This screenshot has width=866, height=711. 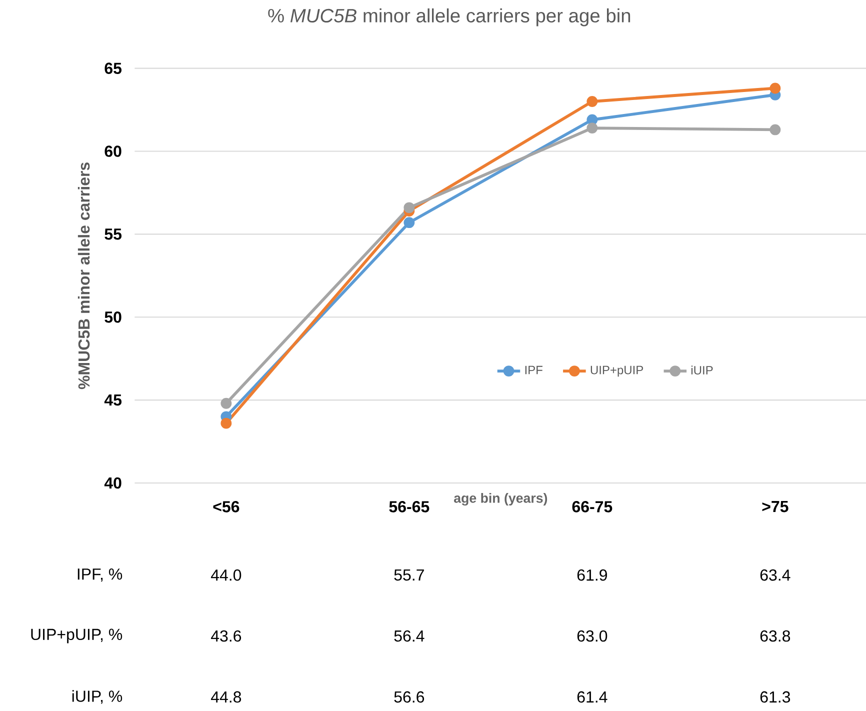 What do you see at coordinates (226, 506) in the screenshot?
I see `x-tick-label: <56` at bounding box center [226, 506].